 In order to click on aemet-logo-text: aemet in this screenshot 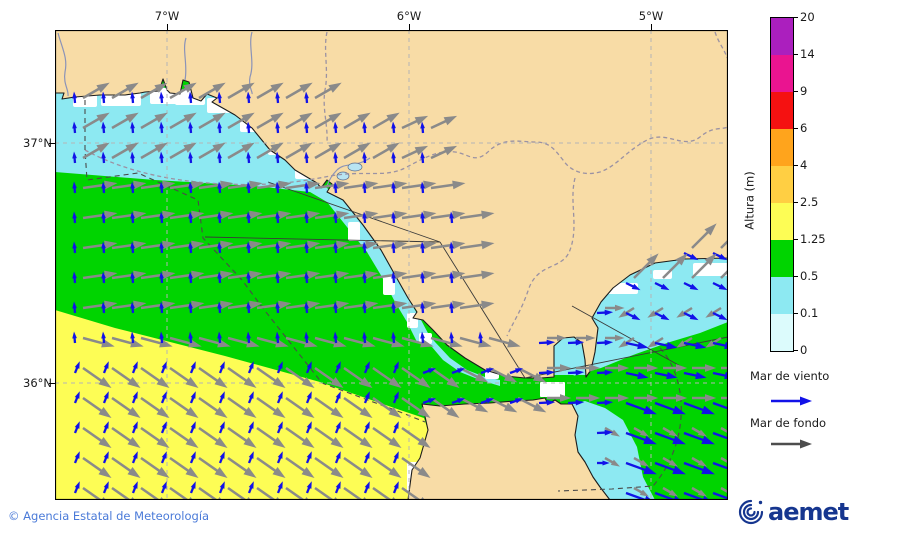, I will do `click(808, 512)`.